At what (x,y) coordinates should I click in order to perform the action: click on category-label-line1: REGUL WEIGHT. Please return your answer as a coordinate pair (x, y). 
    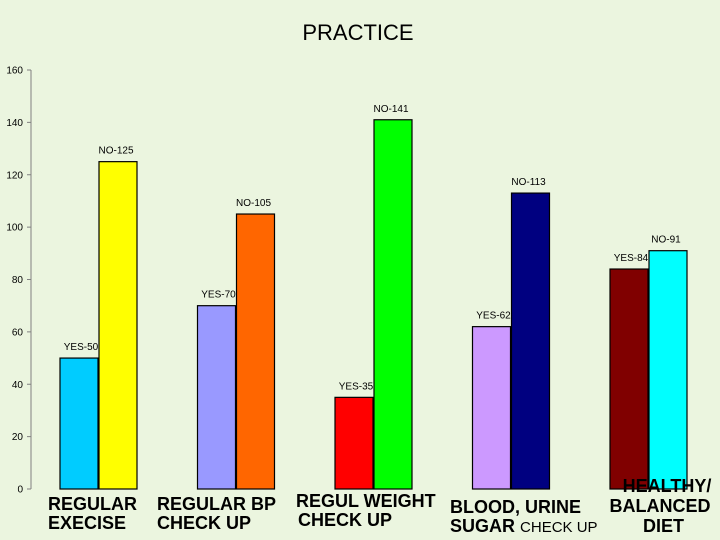
    Looking at the image, I should click on (366, 501).